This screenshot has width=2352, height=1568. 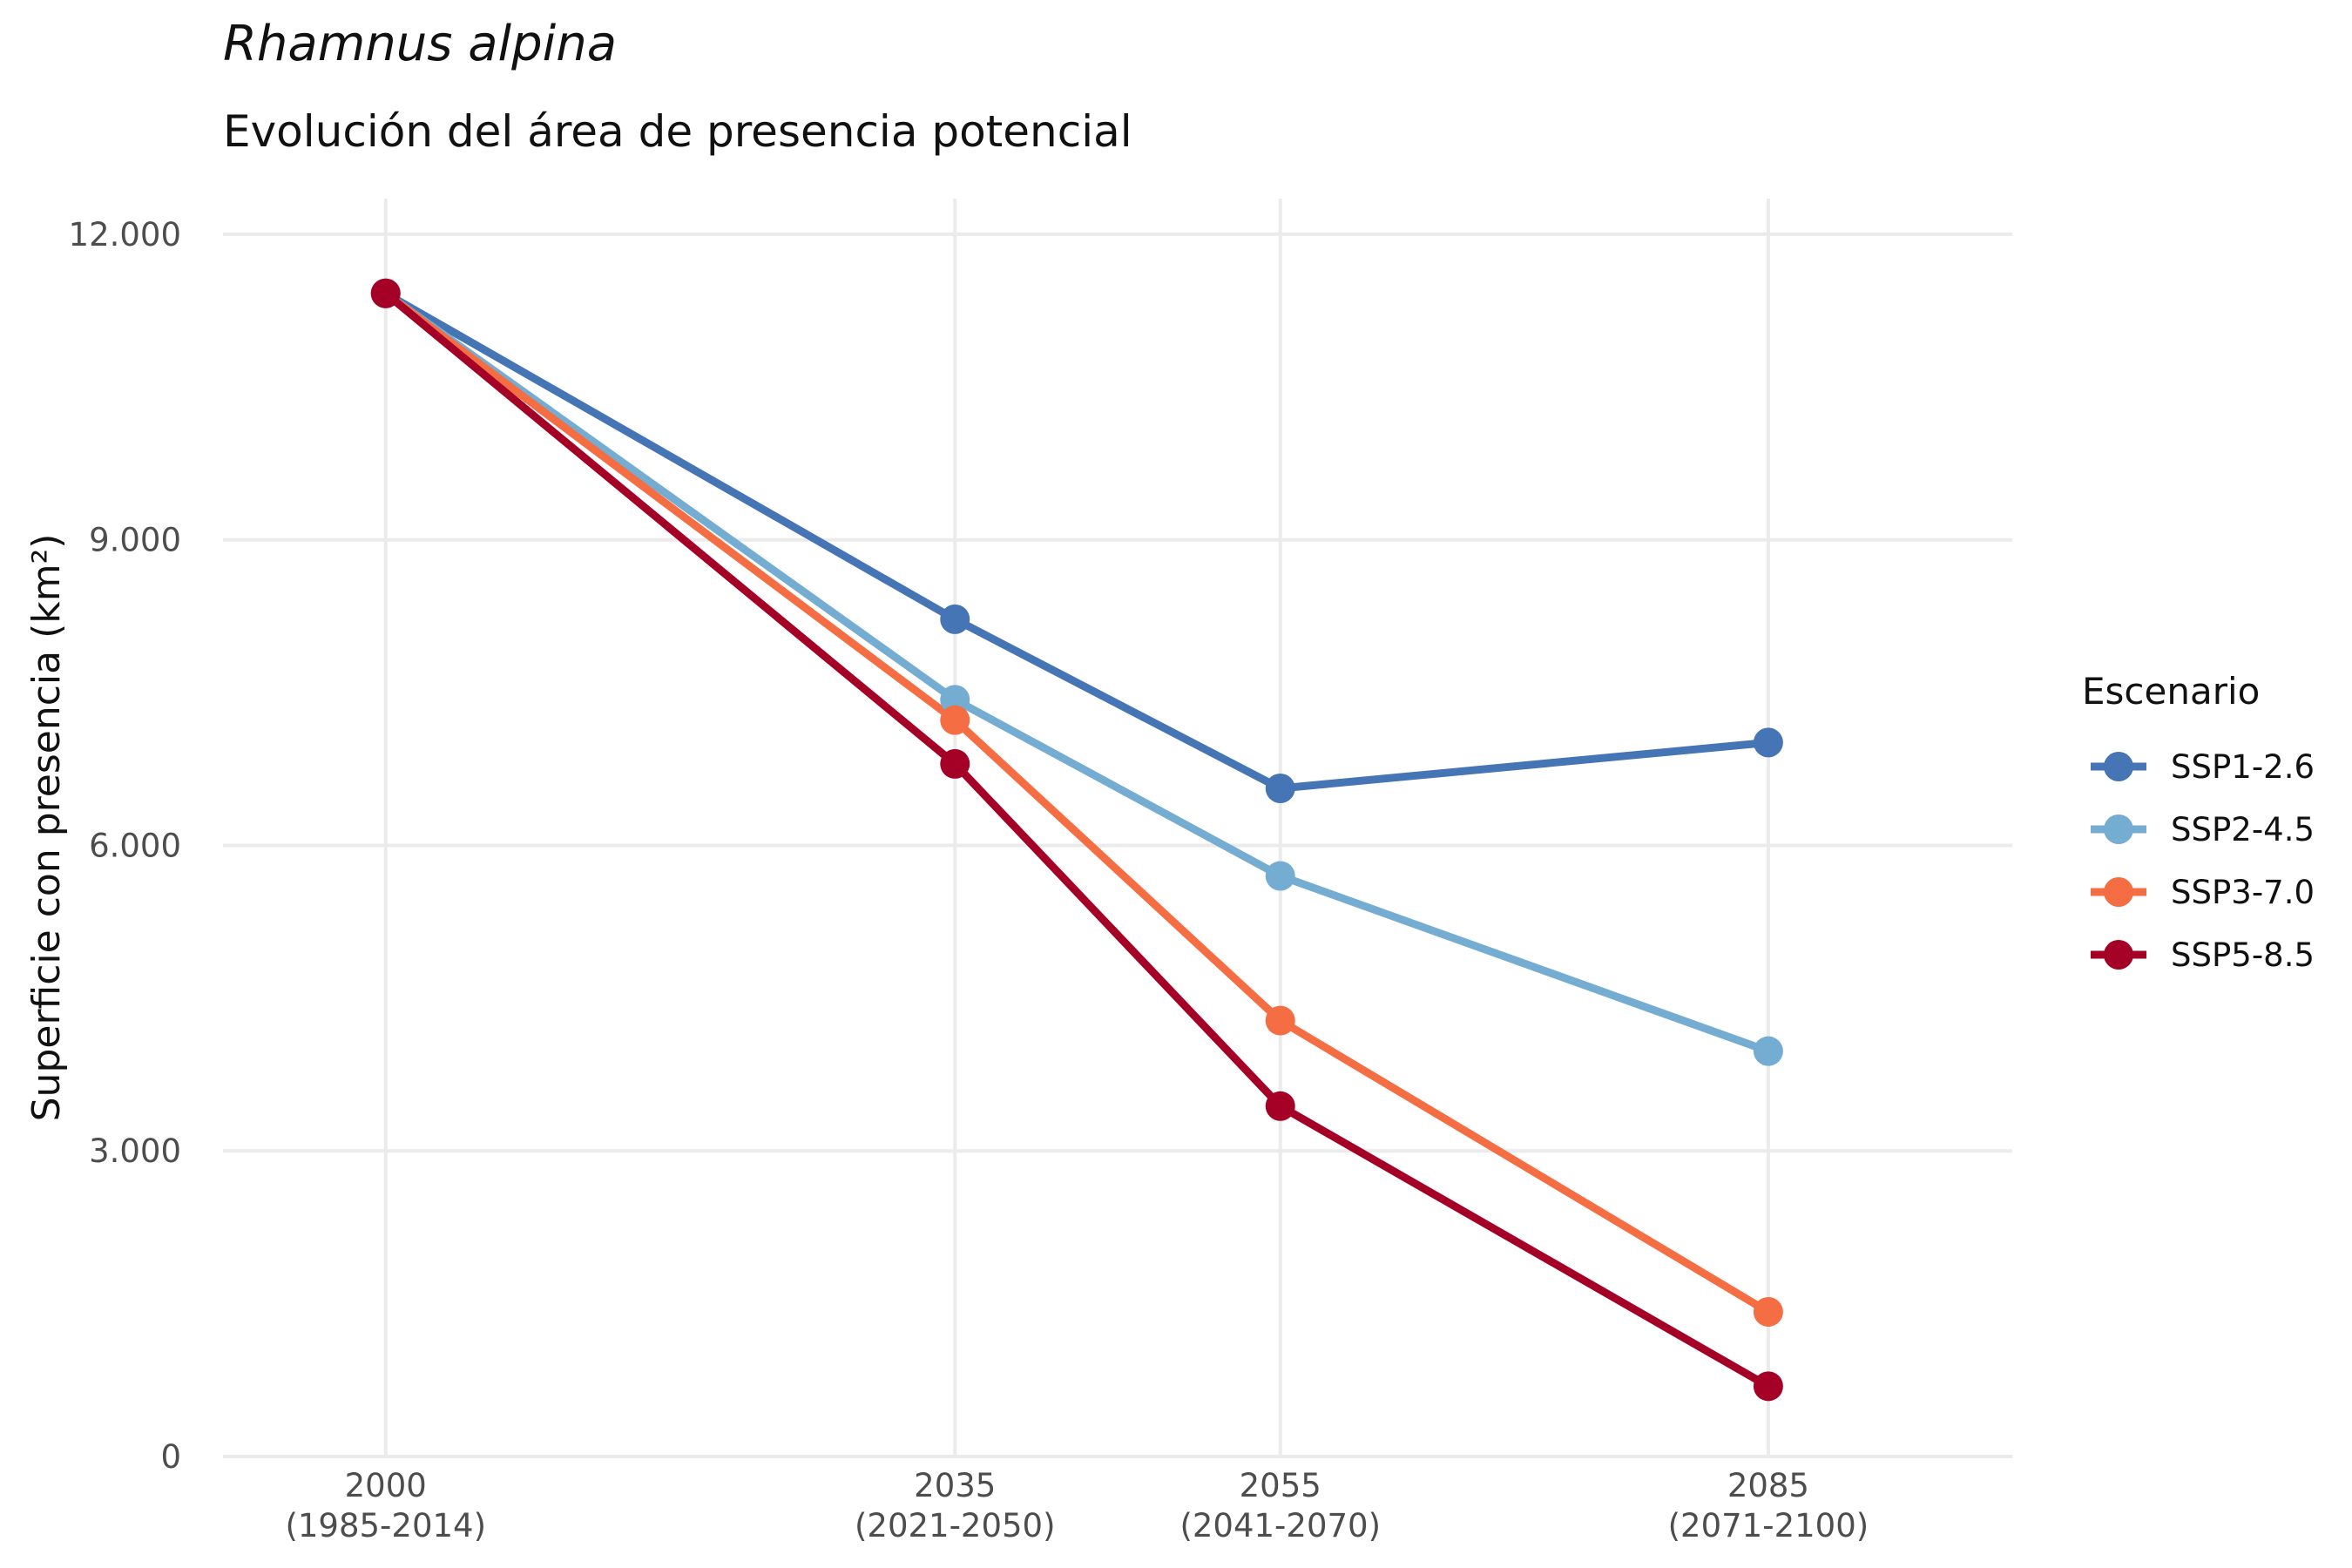 What do you see at coordinates (125, 235) in the screenshot?
I see `y-tick-label: 12.000` at bounding box center [125, 235].